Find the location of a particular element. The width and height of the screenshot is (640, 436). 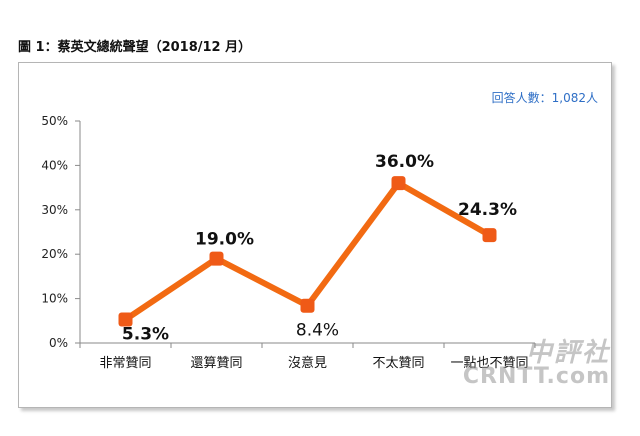

y-tick-label: 20% is located at coordinates (54, 254).